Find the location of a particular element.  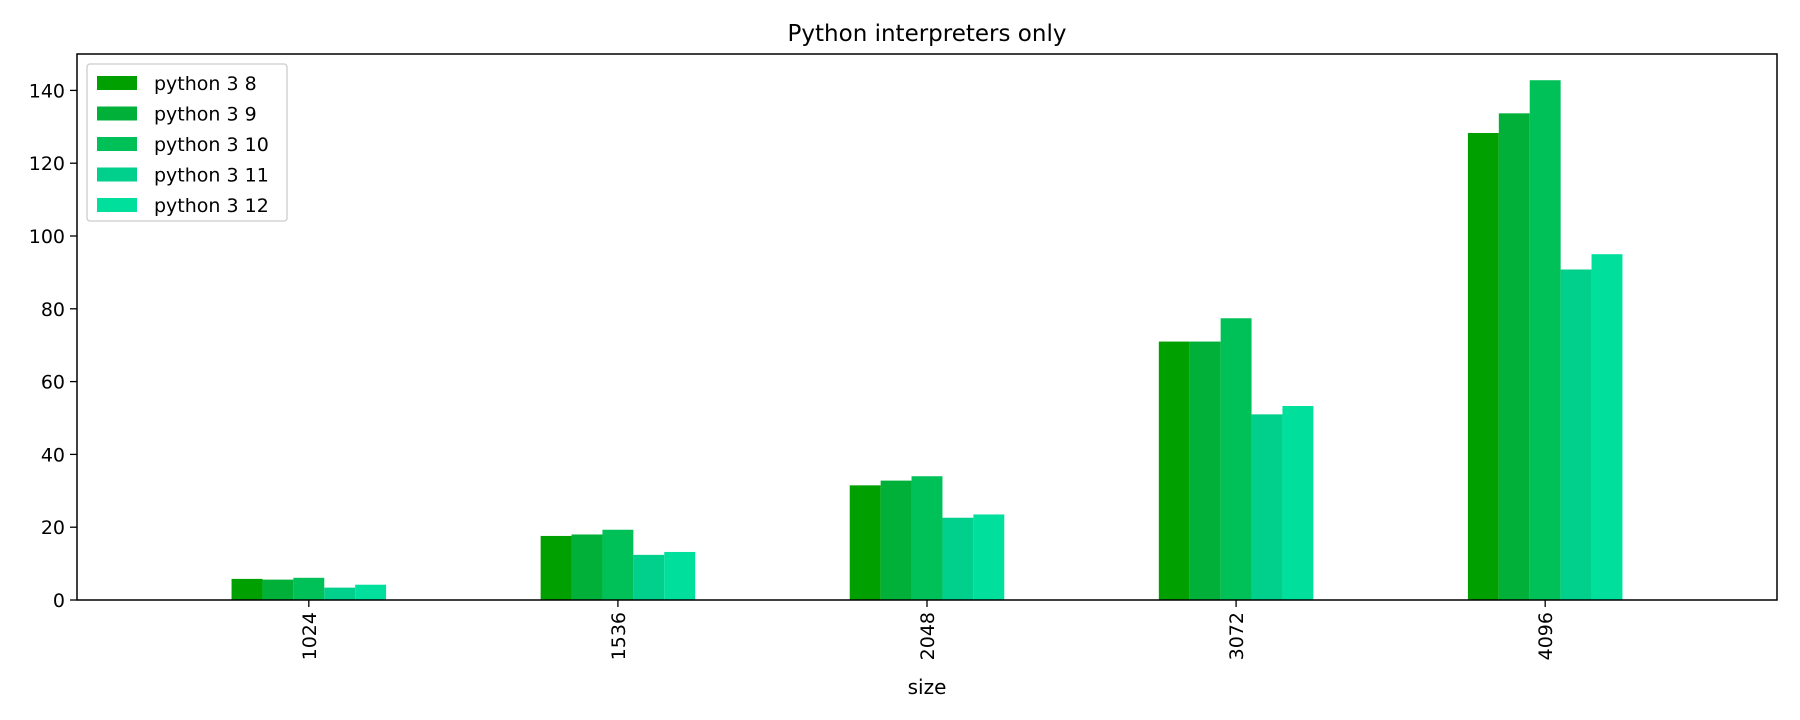

legend-label-python-3-11: python 3 11 is located at coordinates (211, 176).